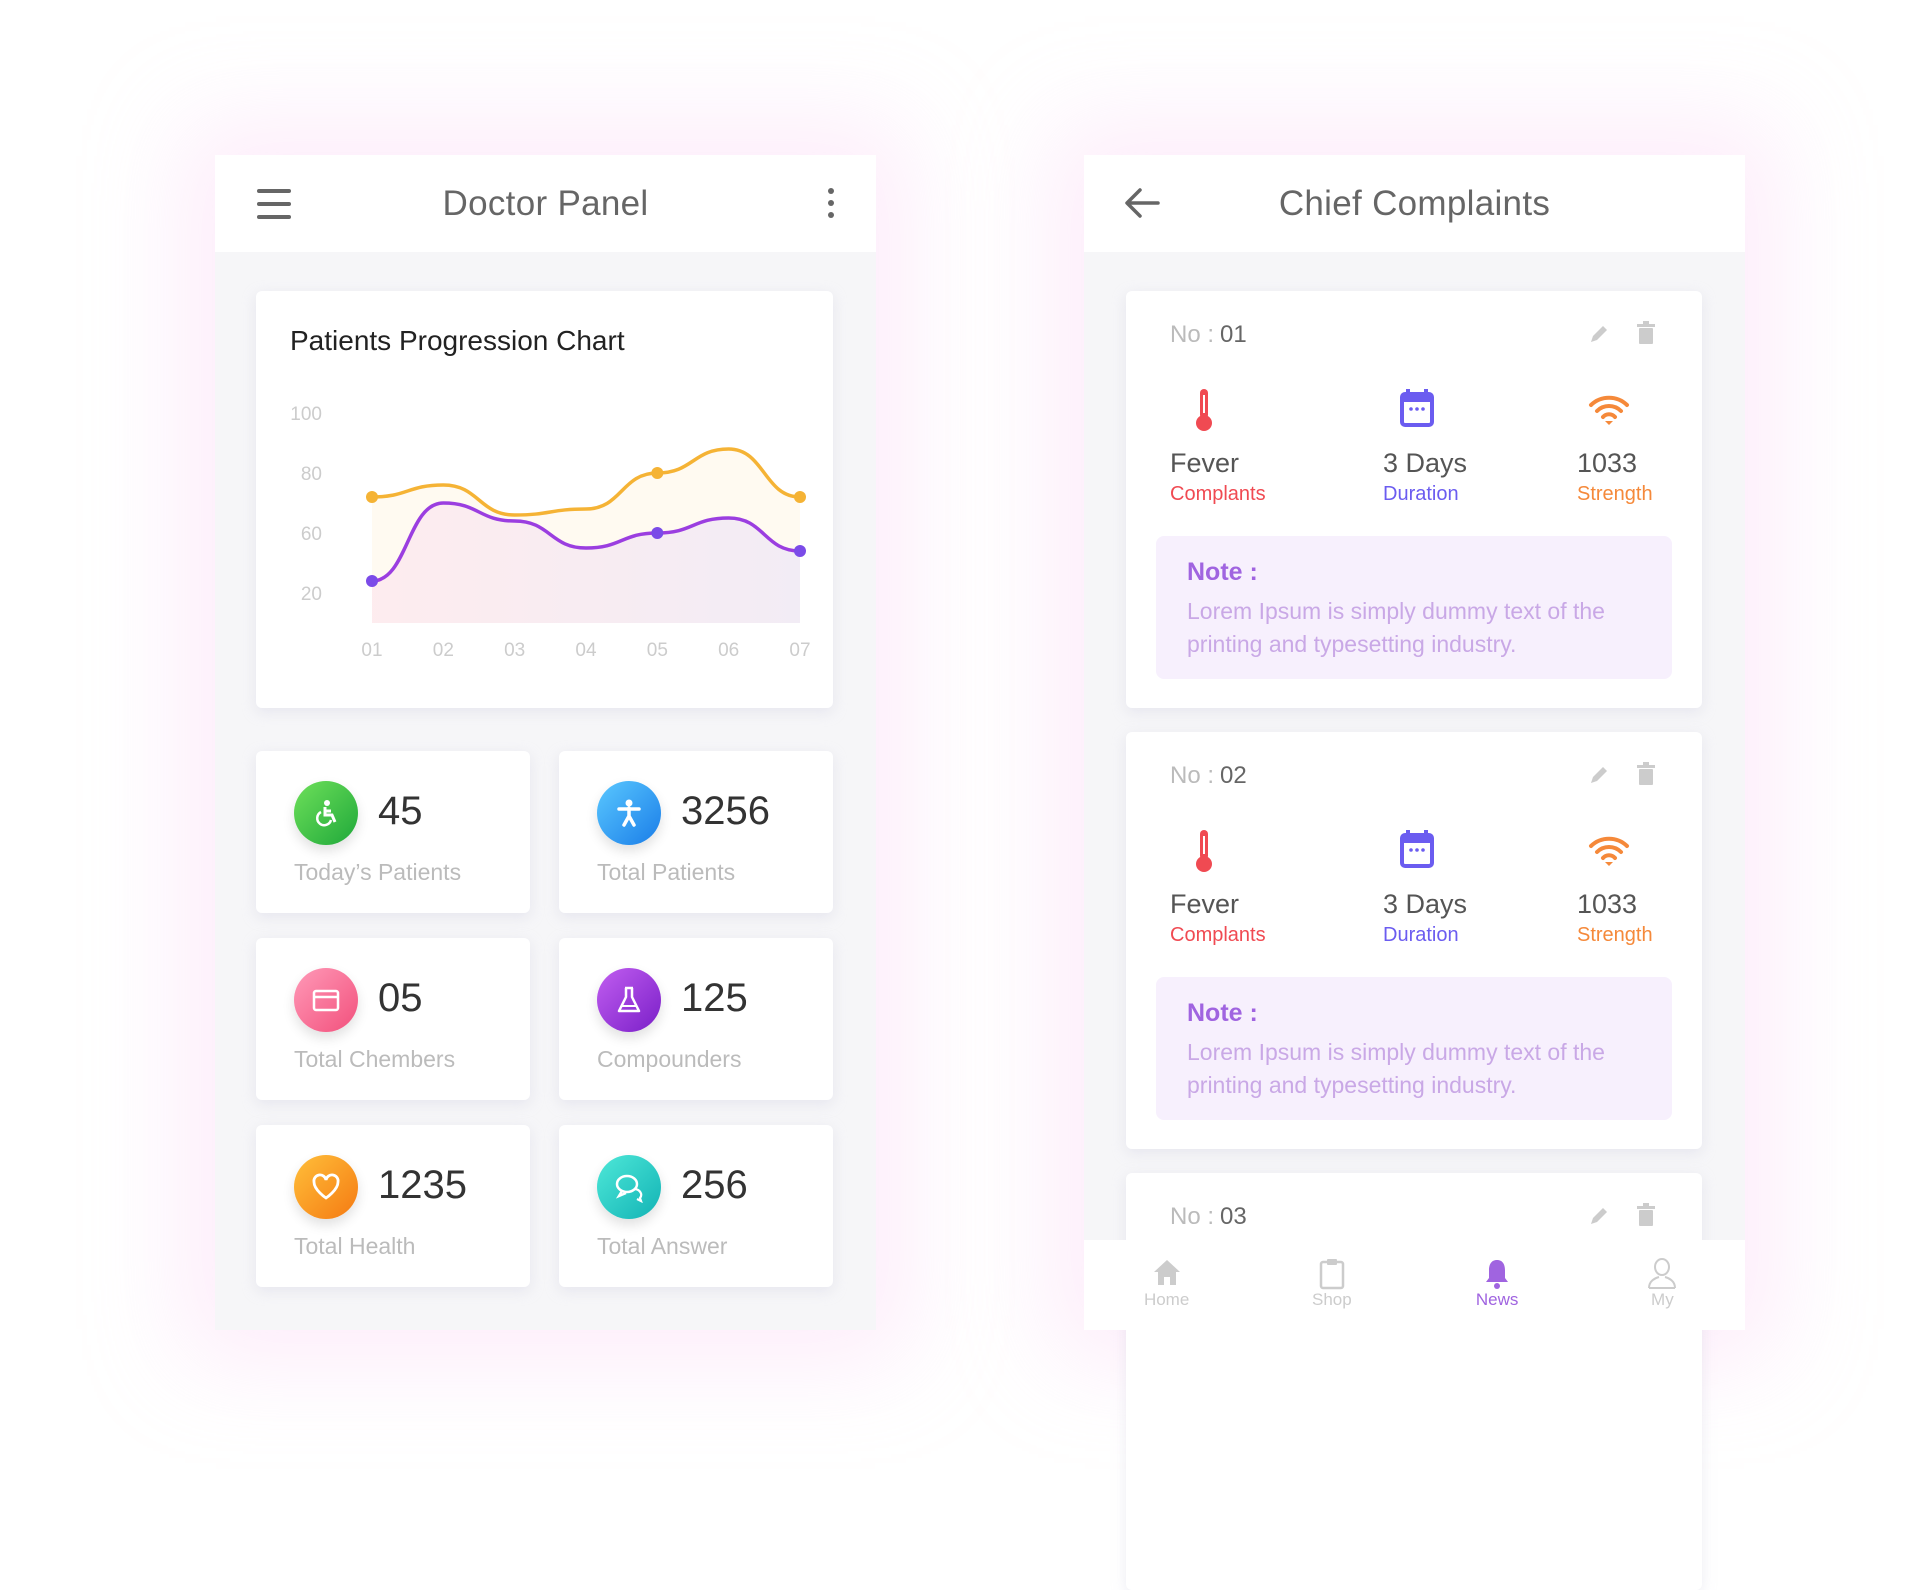  I want to click on complaint-number: No :02, so click(1208, 776).